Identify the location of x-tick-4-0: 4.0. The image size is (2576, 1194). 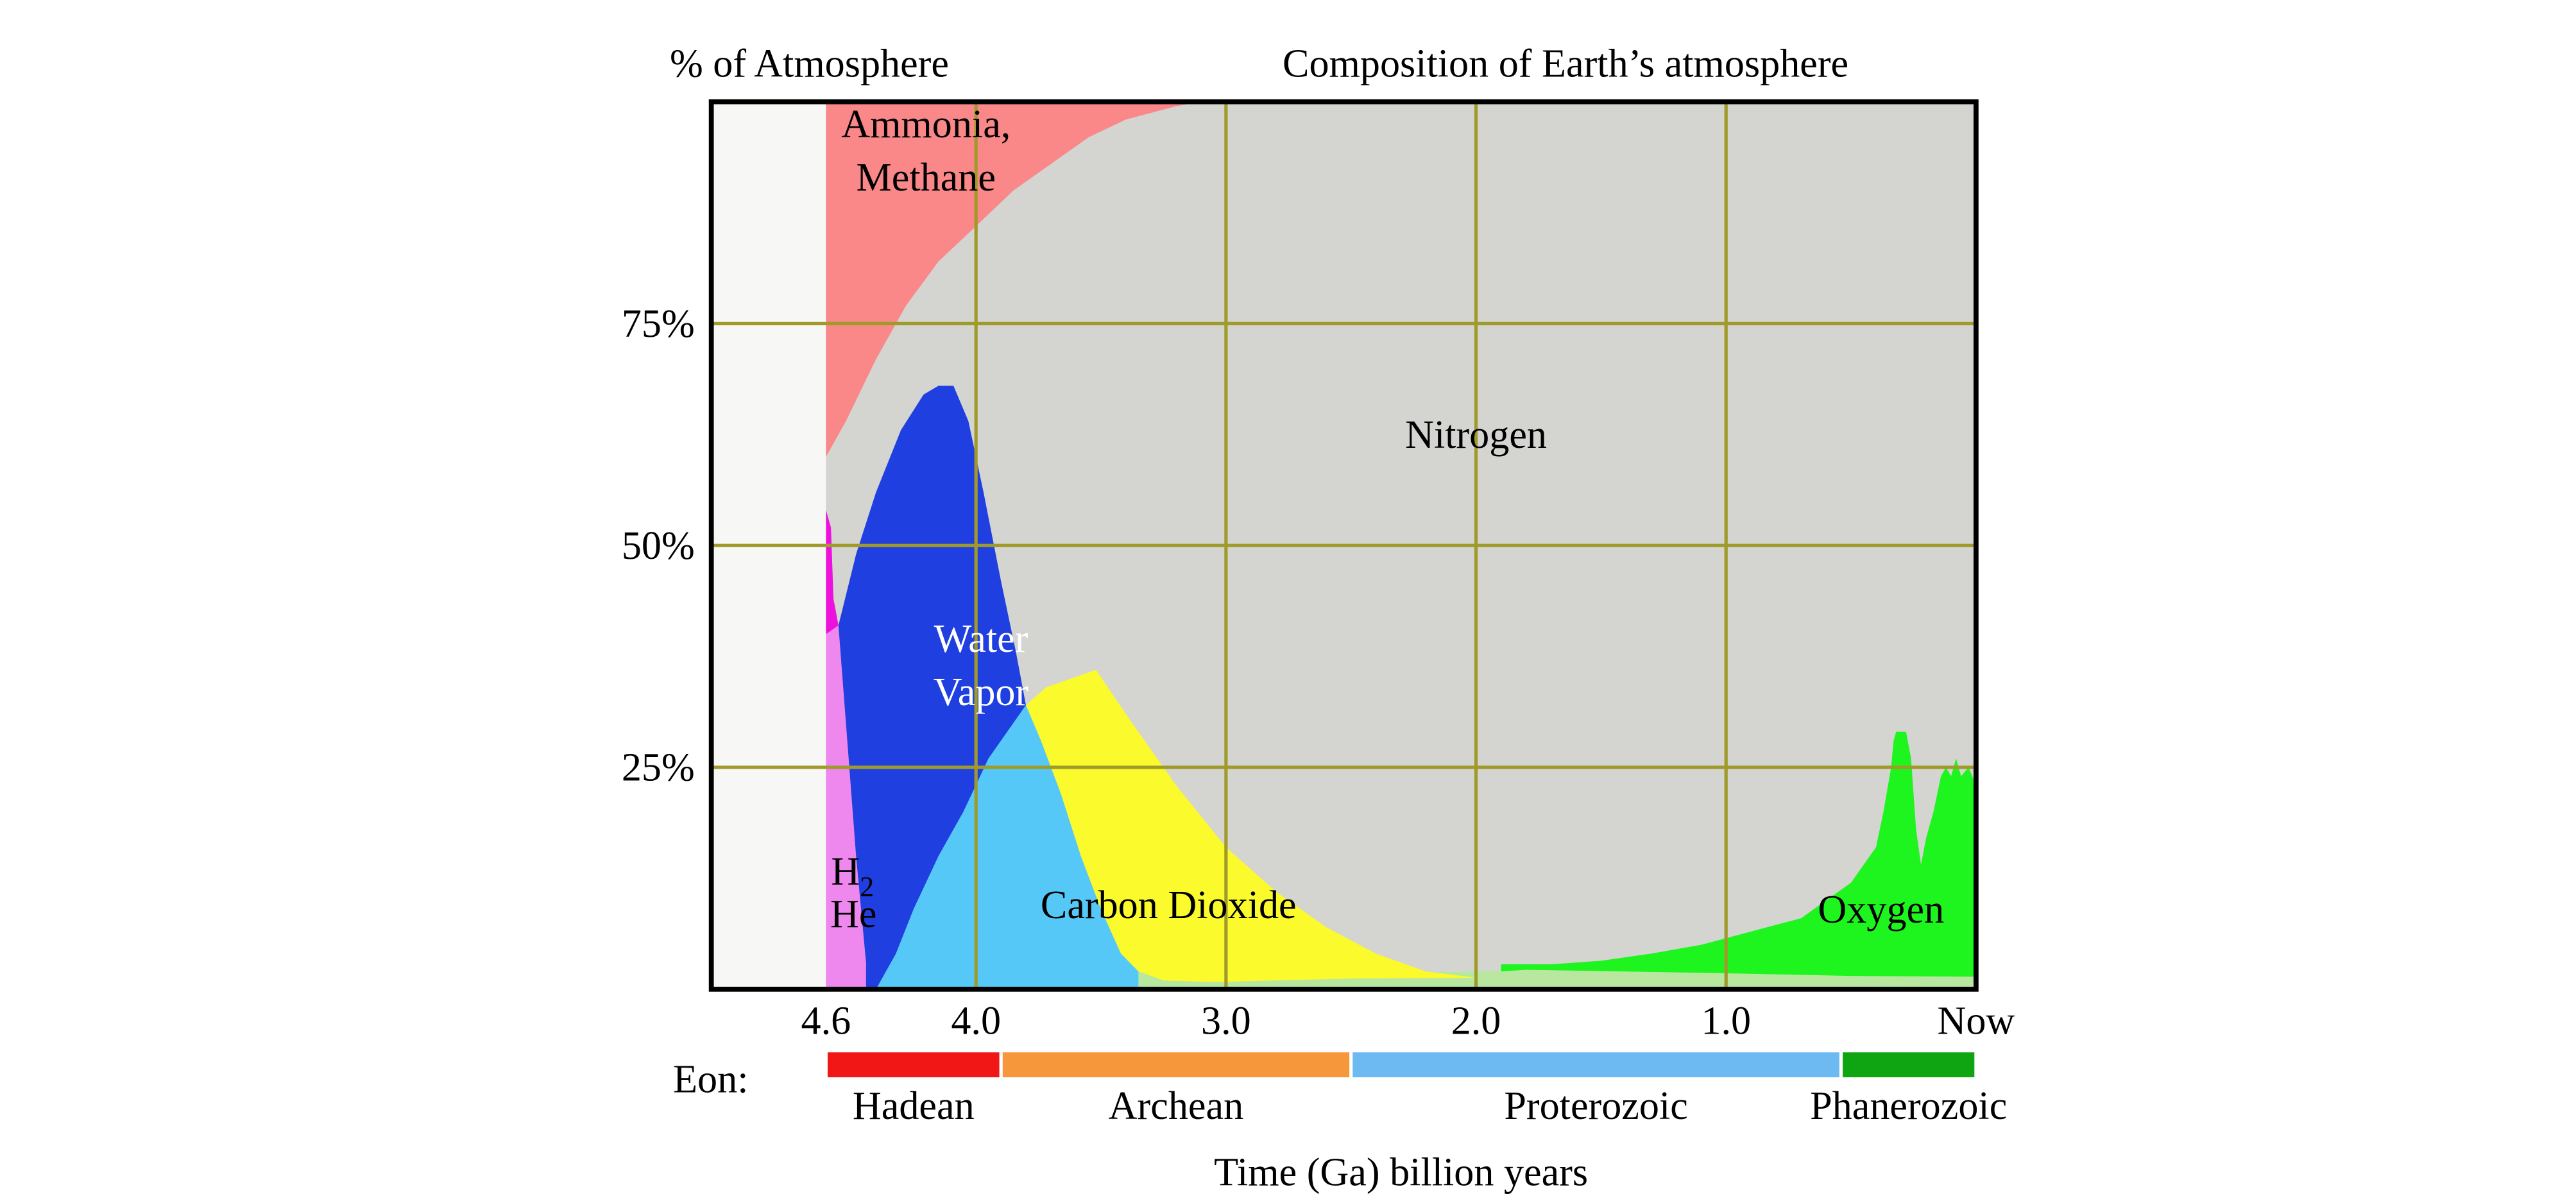
(976, 1021).